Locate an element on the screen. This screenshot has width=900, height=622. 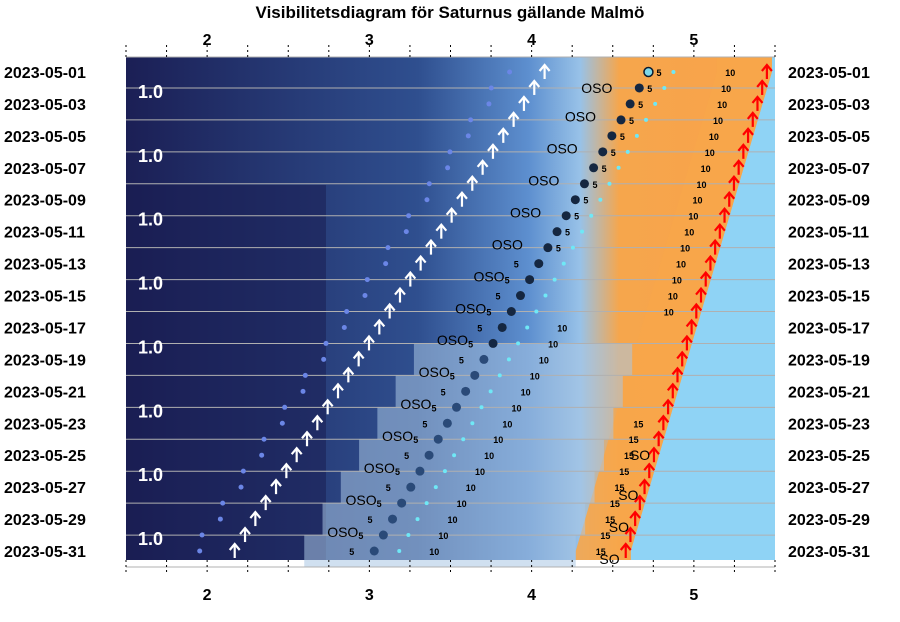
date-label: 2023-05-25 is located at coordinates (829, 456).